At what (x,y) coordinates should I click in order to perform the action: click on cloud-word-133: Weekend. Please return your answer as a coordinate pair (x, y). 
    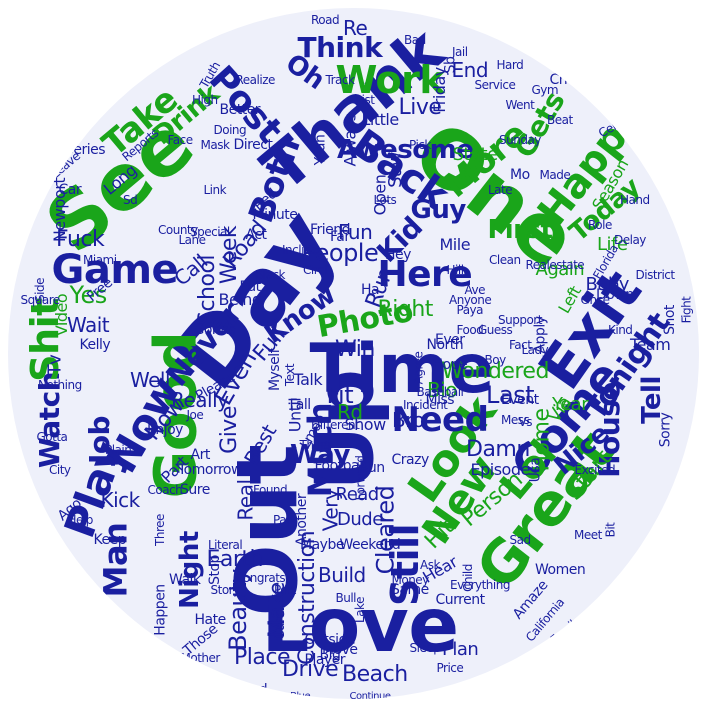
    Looking at the image, I should click on (370, 545).